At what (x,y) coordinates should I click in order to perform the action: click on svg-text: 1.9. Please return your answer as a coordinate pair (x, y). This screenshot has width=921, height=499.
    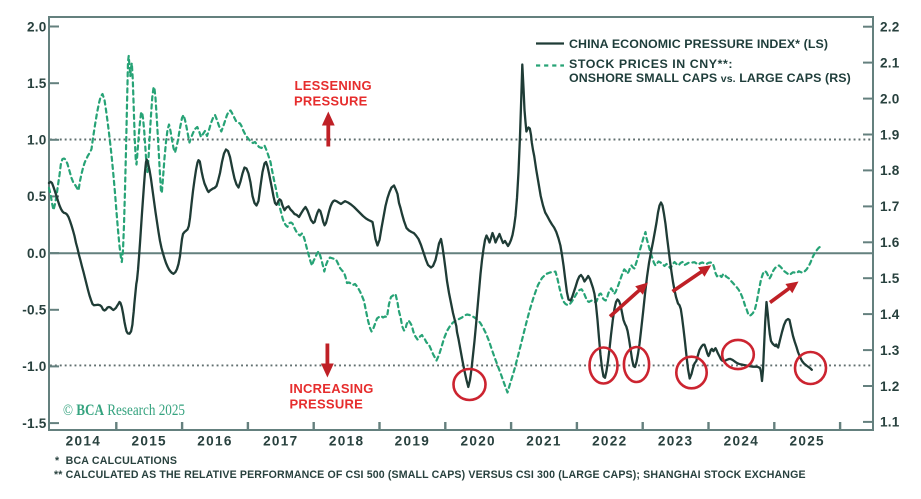
    Looking at the image, I should click on (890, 134).